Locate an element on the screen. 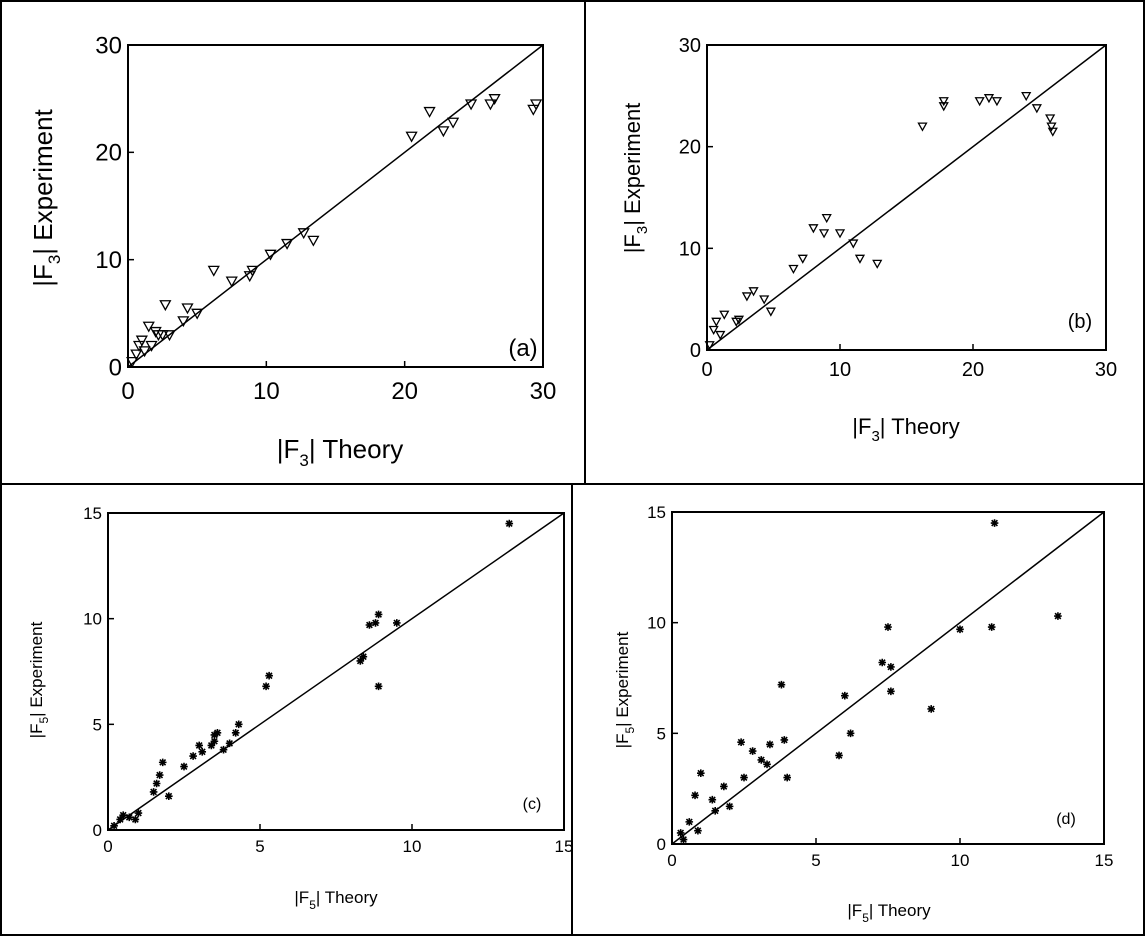  panel-b-ylabel-sub: 3 is located at coordinates (642, 230).